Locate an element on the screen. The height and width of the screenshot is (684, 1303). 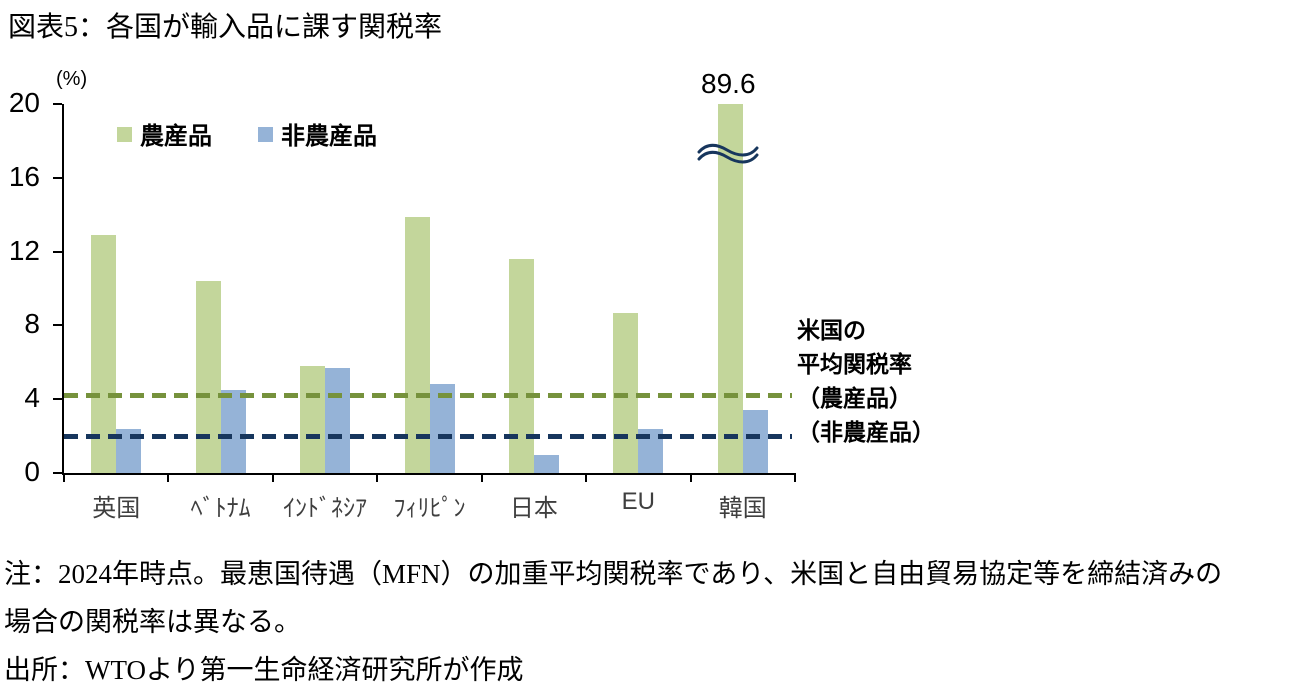
annotation-line: 米国の is located at coordinates (831, 330).